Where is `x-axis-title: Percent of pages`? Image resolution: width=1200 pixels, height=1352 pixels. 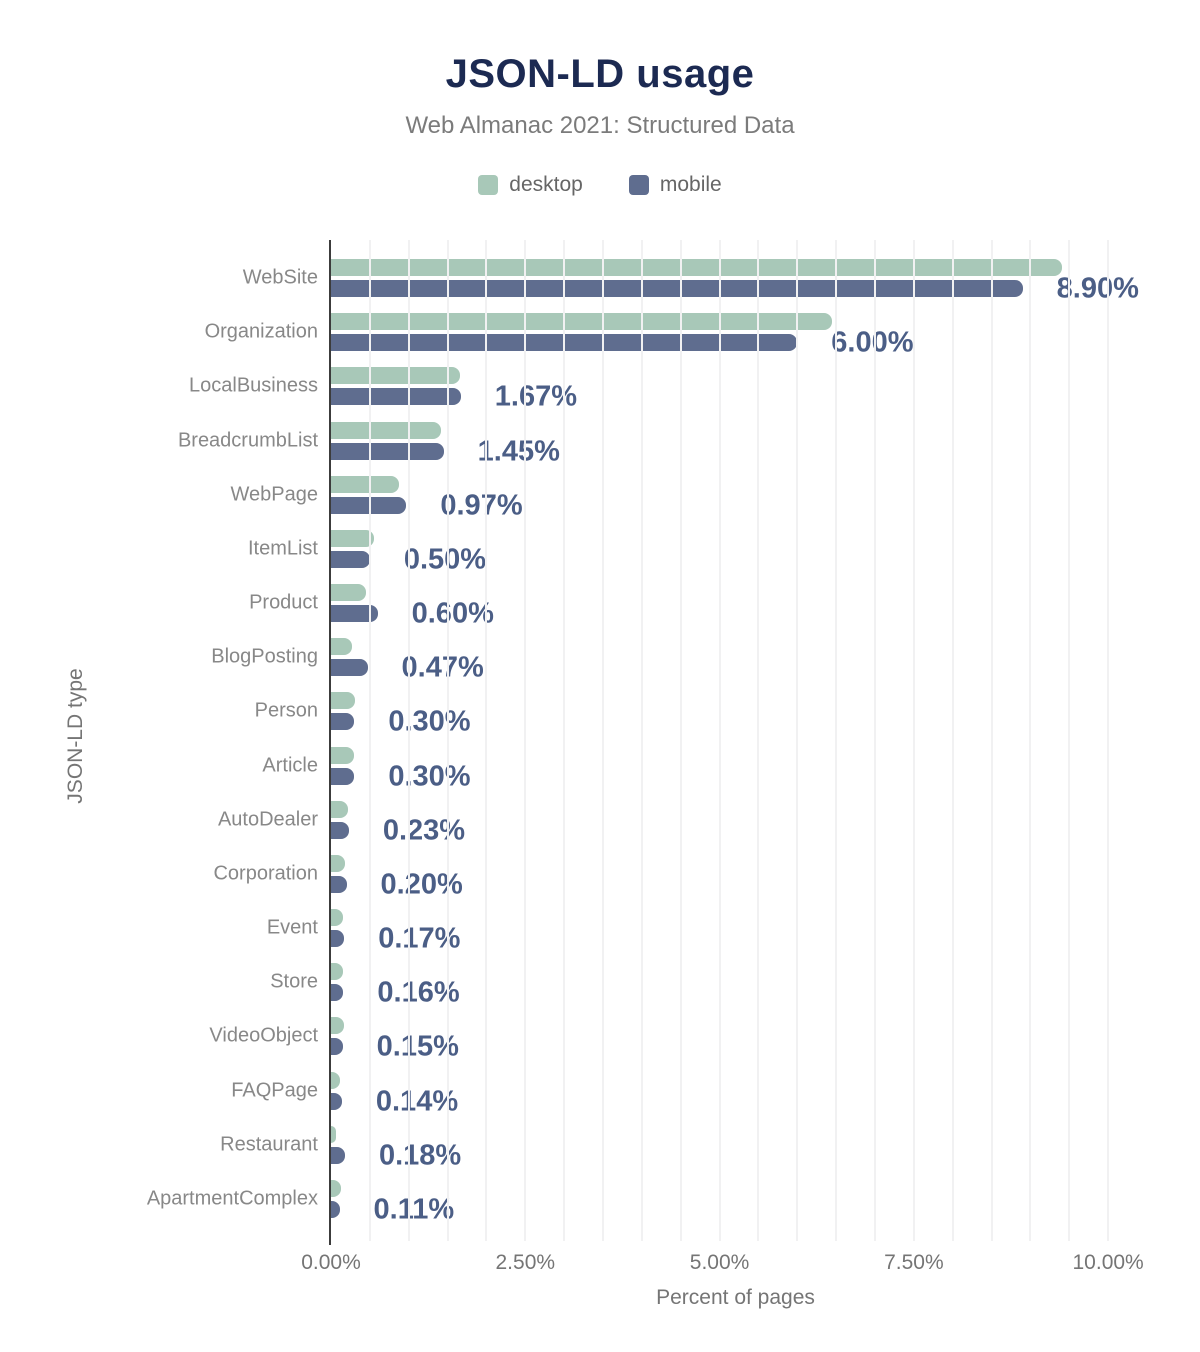 x-axis-title: Percent of pages is located at coordinates (735, 1297).